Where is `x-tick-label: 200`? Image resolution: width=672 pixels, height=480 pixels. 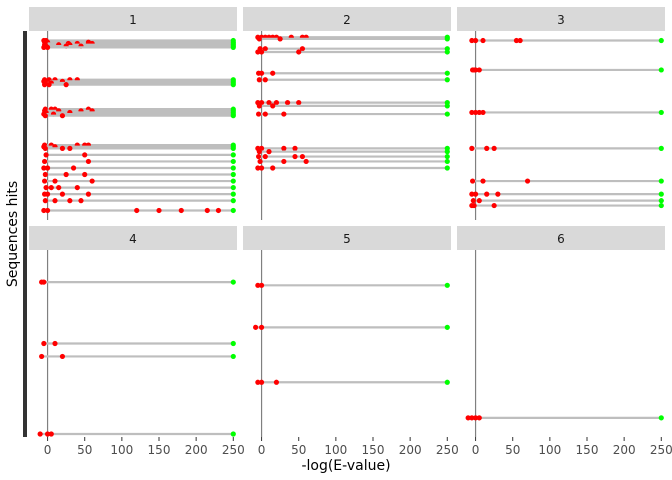 x-tick-label: 200 is located at coordinates (624, 450).